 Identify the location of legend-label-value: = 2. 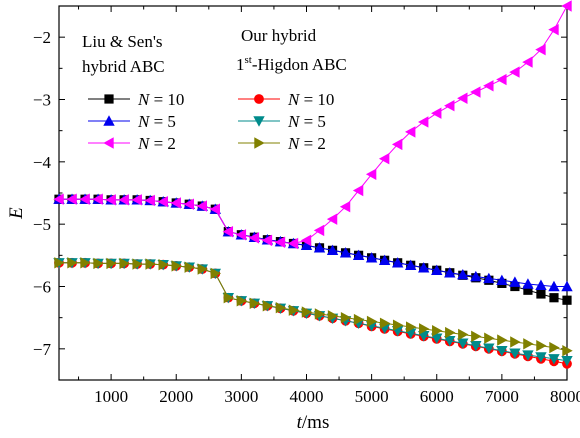
(162, 143).